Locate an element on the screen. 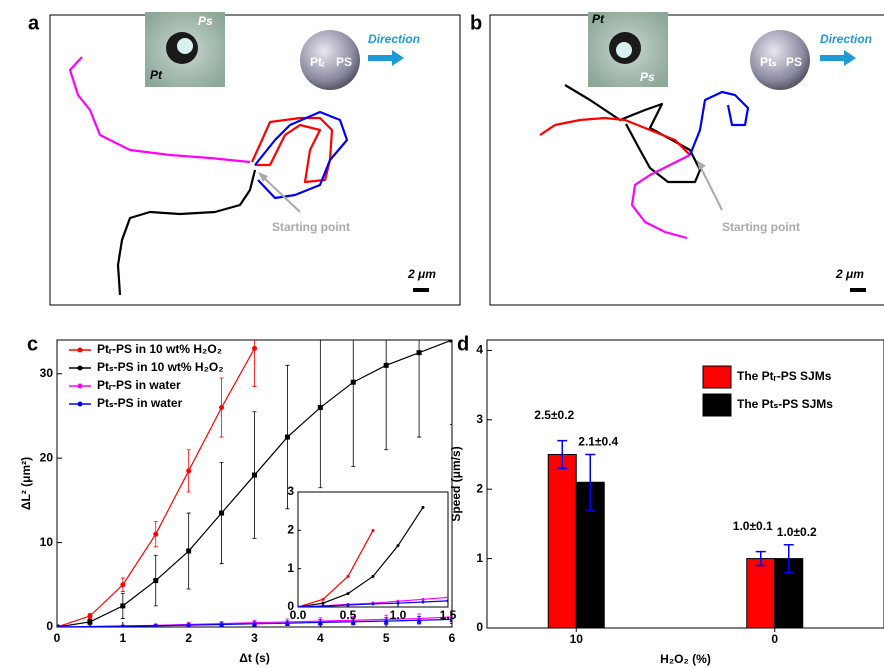 This screenshot has height=668, width=884. x-axis-label: H₂O₂ (%) is located at coordinates (685, 659).